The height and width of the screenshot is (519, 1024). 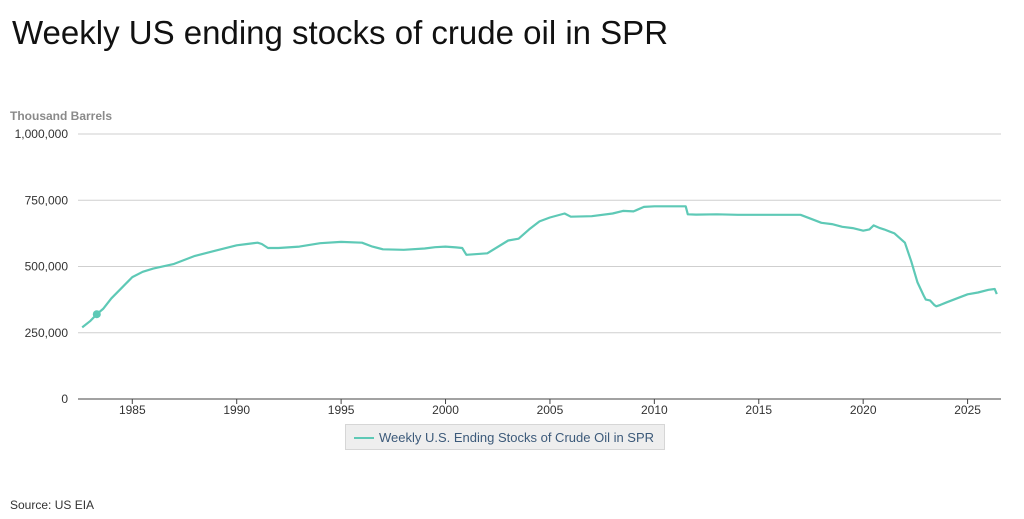 I want to click on x-tick-label: 2010, so click(x=654, y=410).